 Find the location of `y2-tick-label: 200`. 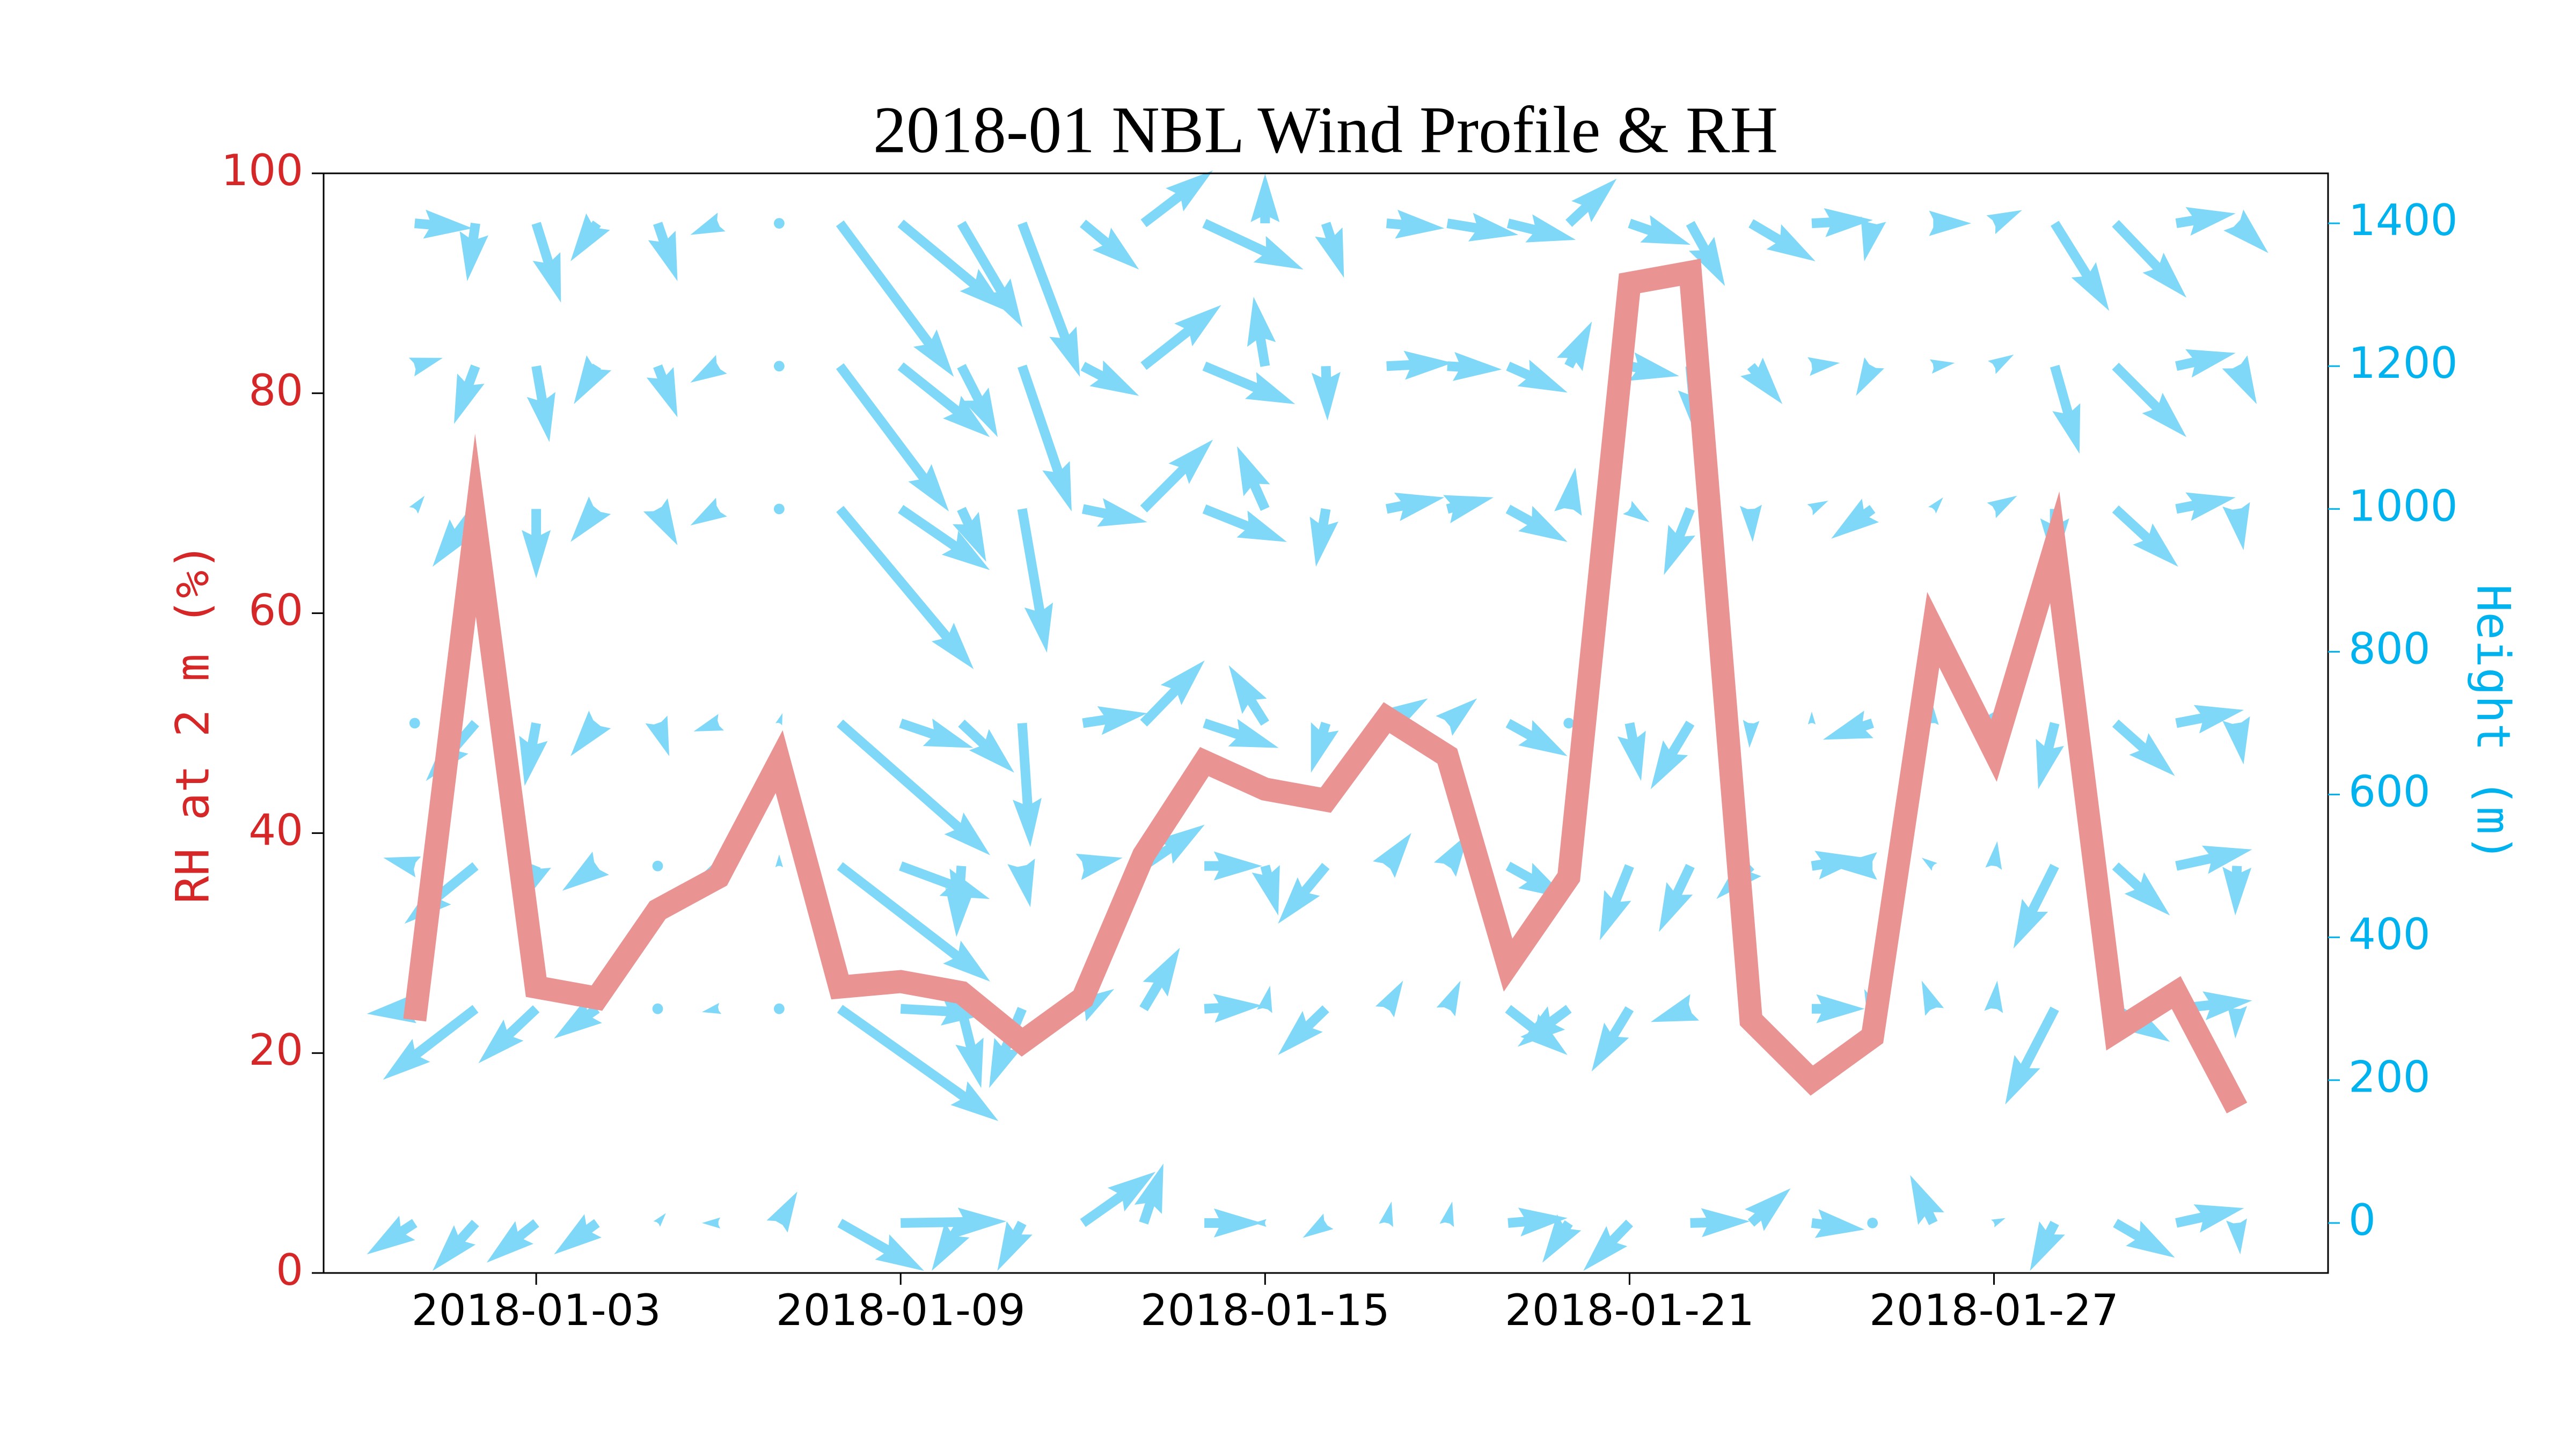

y2-tick-label: 200 is located at coordinates (2389, 1077).